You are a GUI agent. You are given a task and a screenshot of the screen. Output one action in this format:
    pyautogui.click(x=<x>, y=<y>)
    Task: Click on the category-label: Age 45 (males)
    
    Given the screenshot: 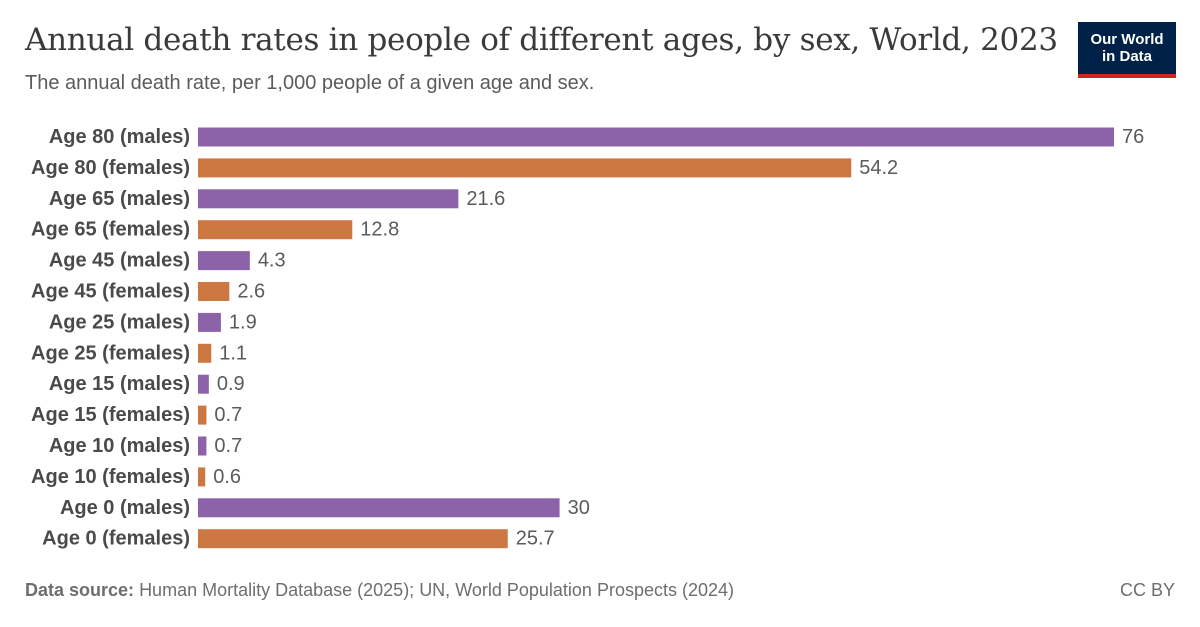 What is the action you would take?
    pyautogui.click(x=119, y=261)
    